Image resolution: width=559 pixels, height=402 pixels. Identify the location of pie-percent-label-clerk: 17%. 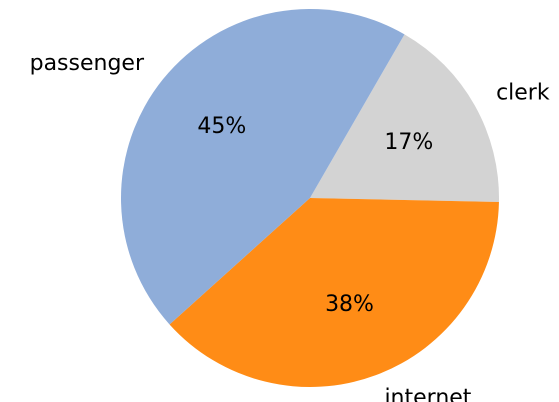
(408, 142).